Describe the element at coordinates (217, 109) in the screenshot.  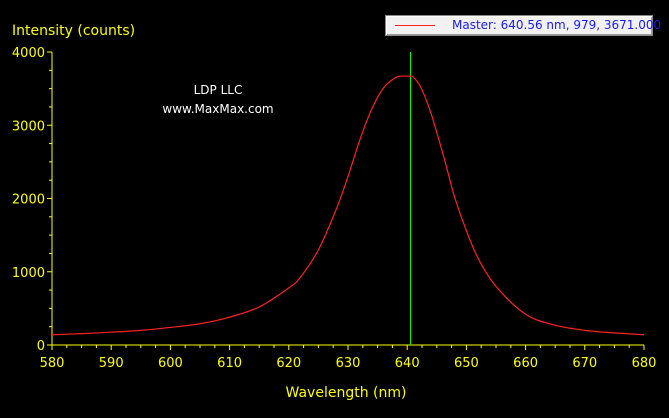
I see `annotation-website: www.MaxMax.com` at that location.